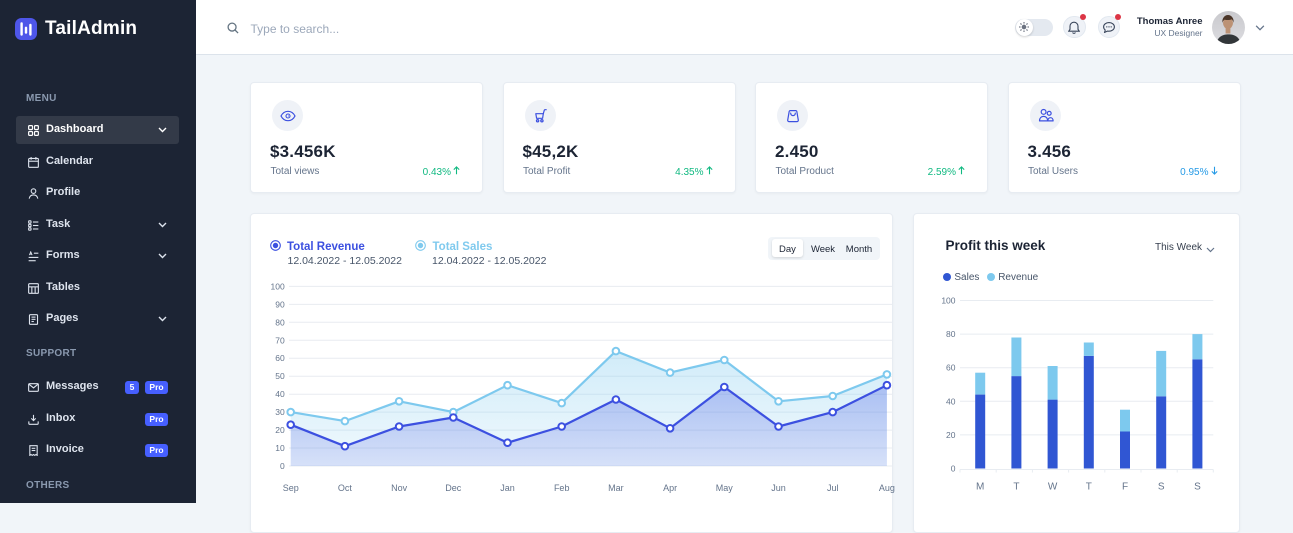 This screenshot has height=533, width=1293. Describe the element at coordinates (616, 488) in the screenshot. I see `svg-text: Mar` at that location.